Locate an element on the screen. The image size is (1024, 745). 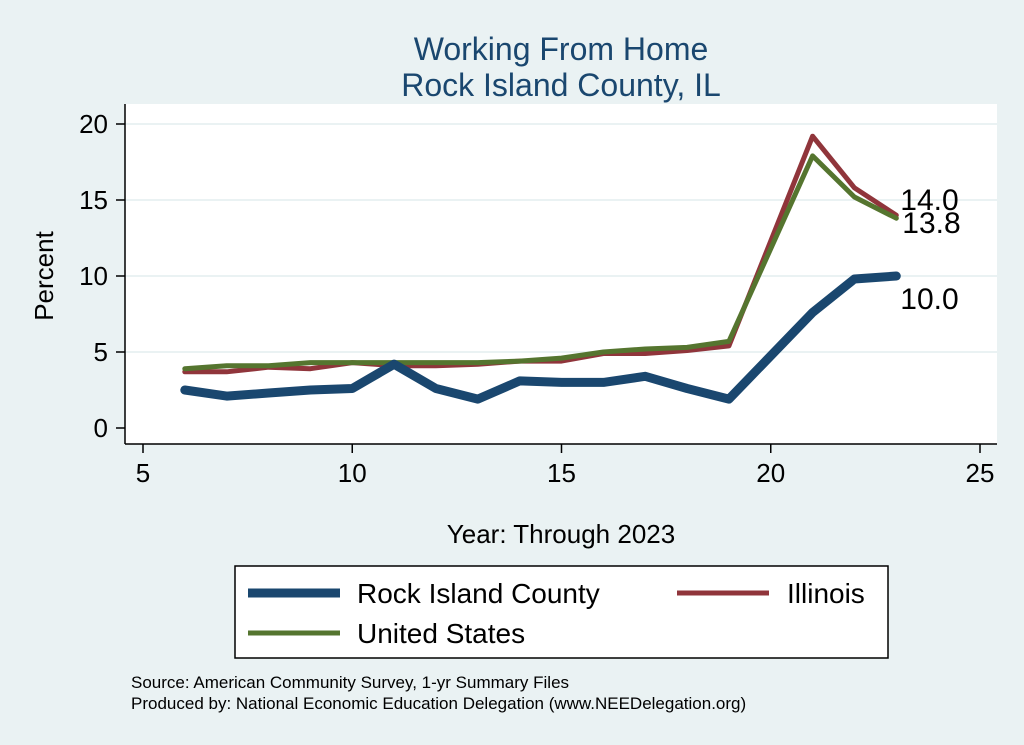
x-axis-title: Year: Through 2023 is located at coordinates (561, 534).